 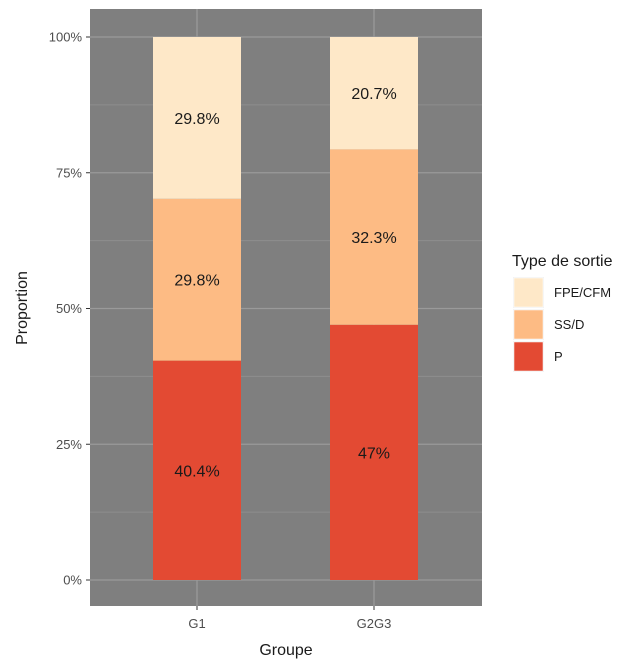 I want to click on legend-items: FPE/CFM SS/D P, so click(x=562, y=324).